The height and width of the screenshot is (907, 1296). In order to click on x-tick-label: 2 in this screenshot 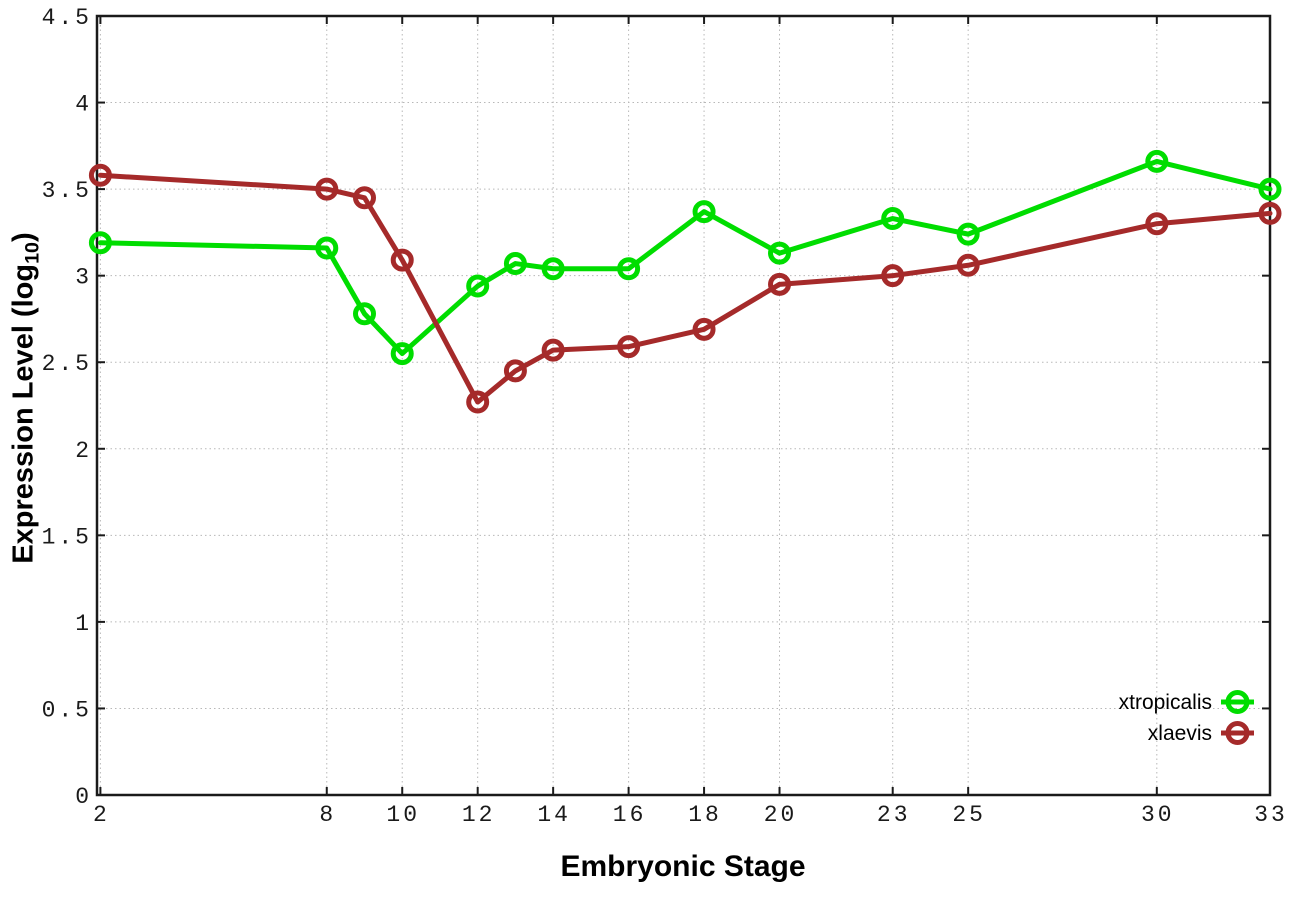, I will do `click(101, 815)`.